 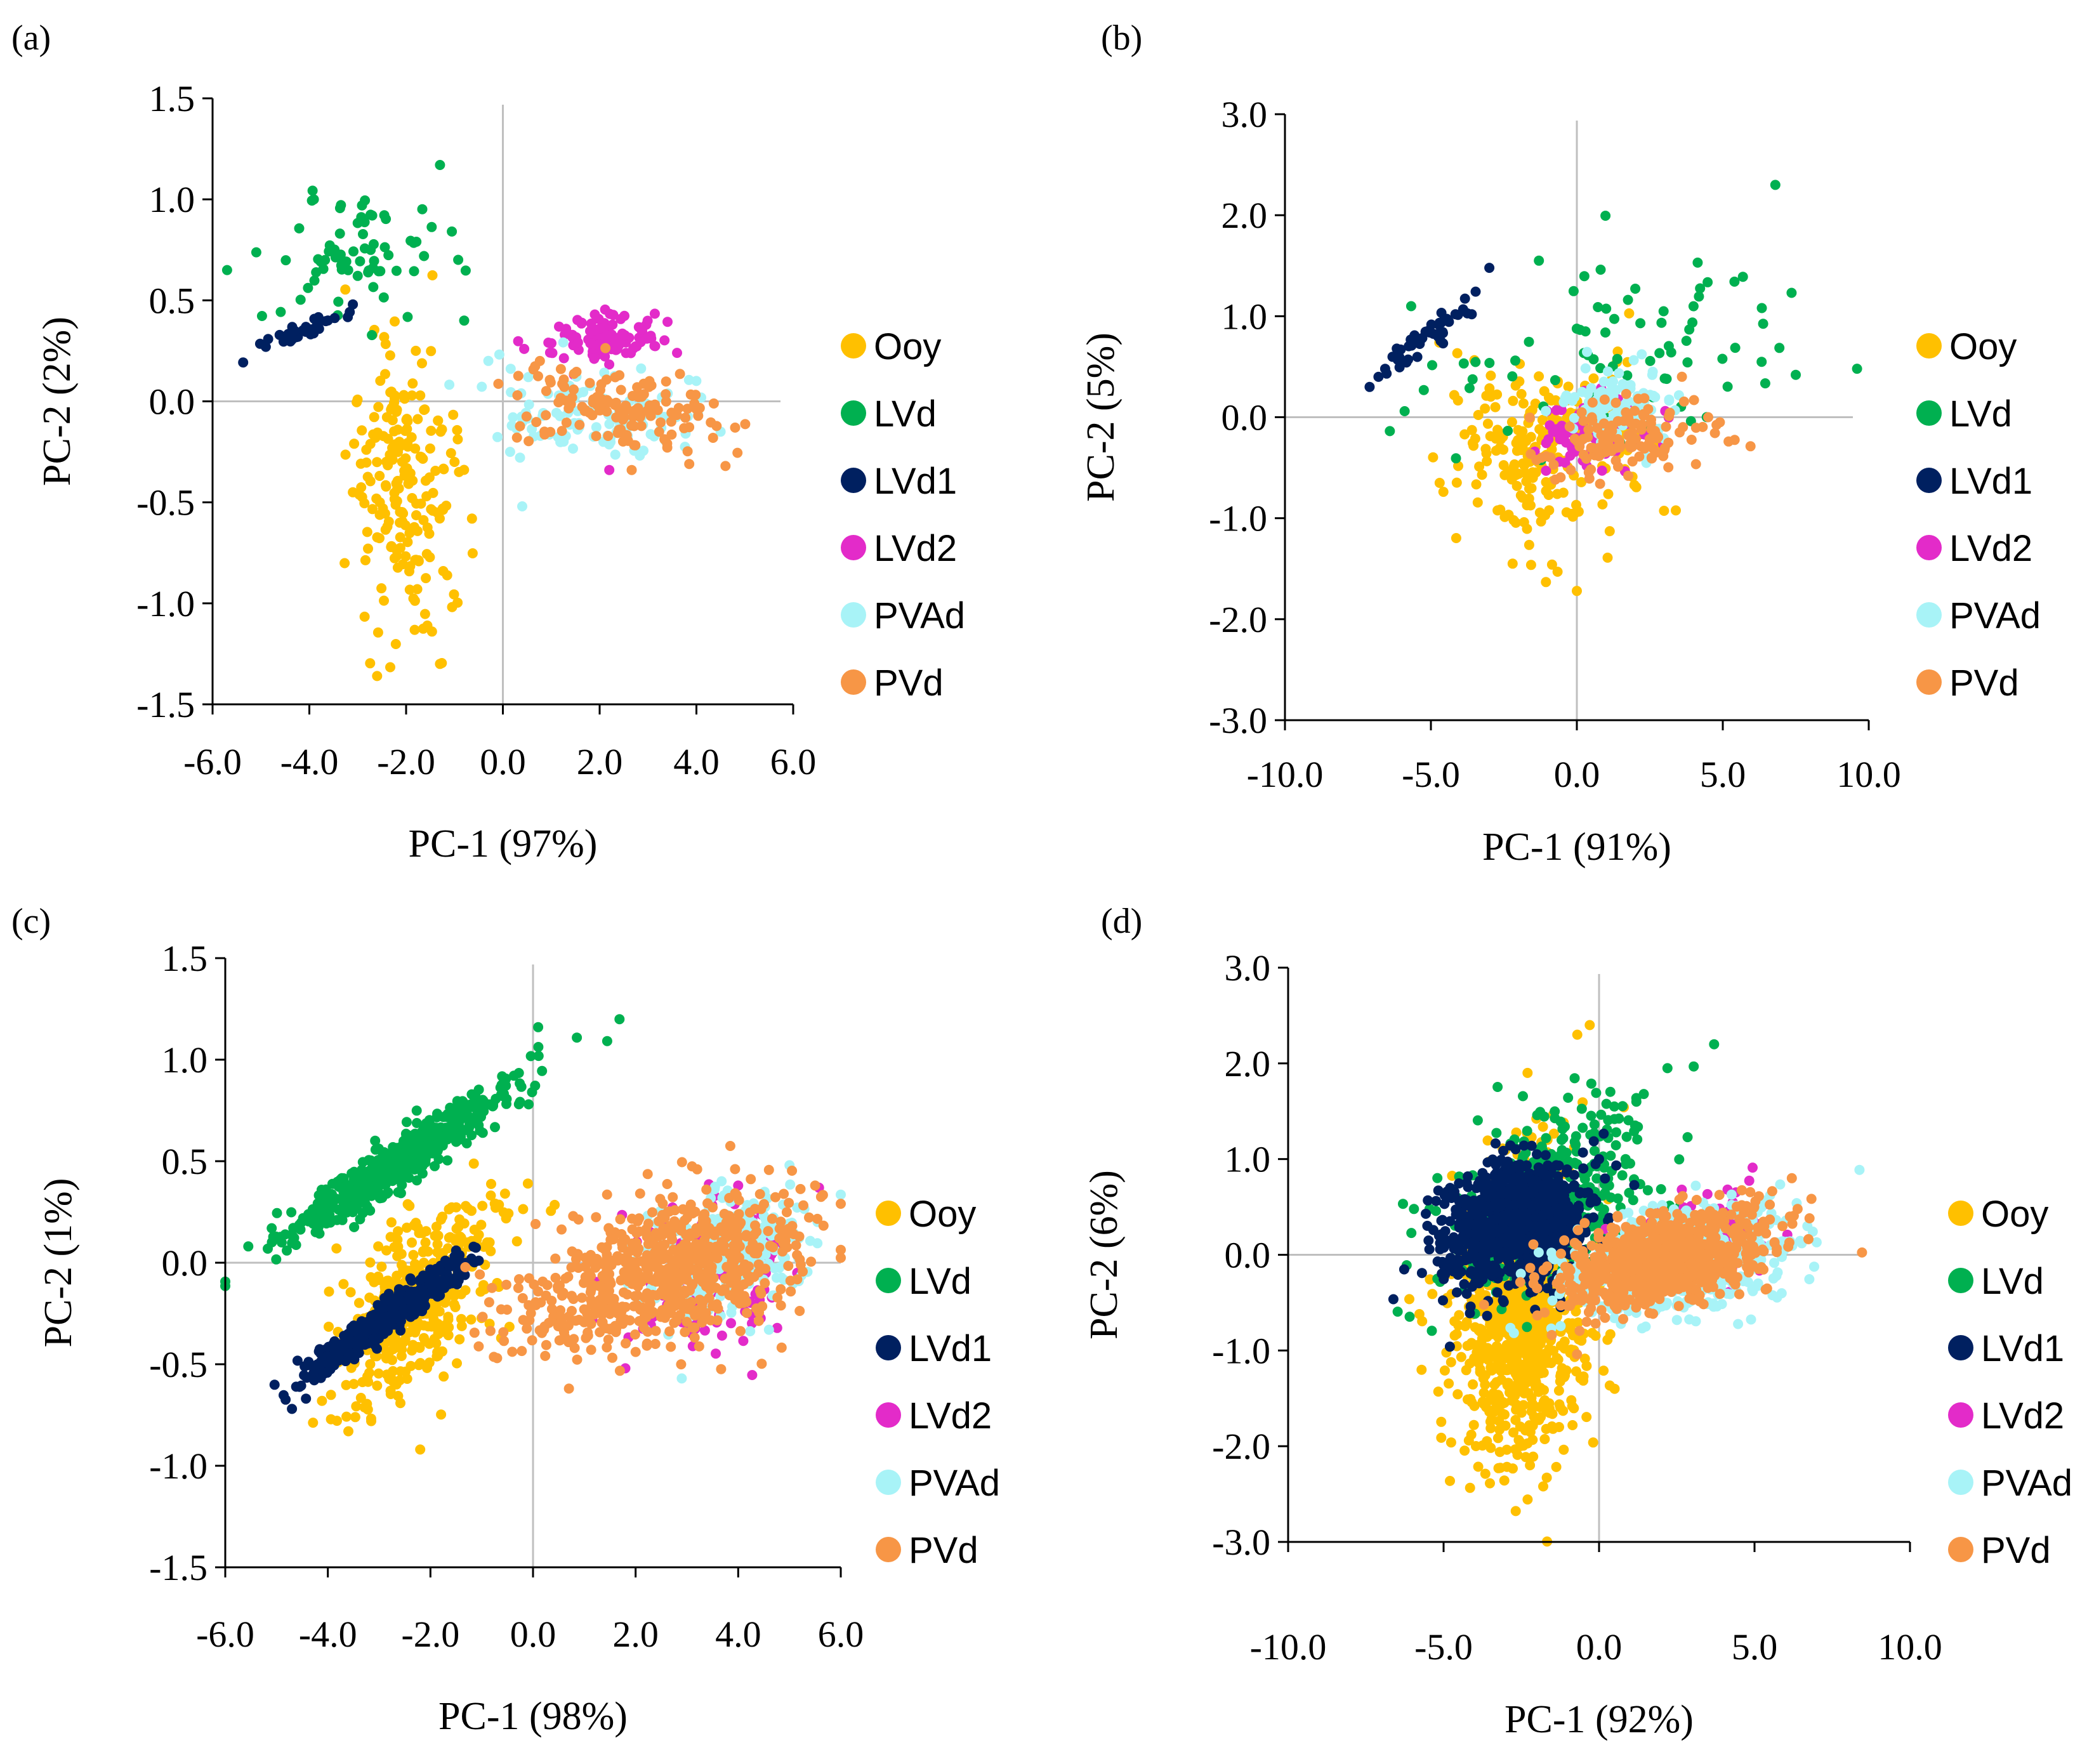 What do you see at coordinates (185, 1161) in the screenshot?
I see `y-tick-label: 0.5` at bounding box center [185, 1161].